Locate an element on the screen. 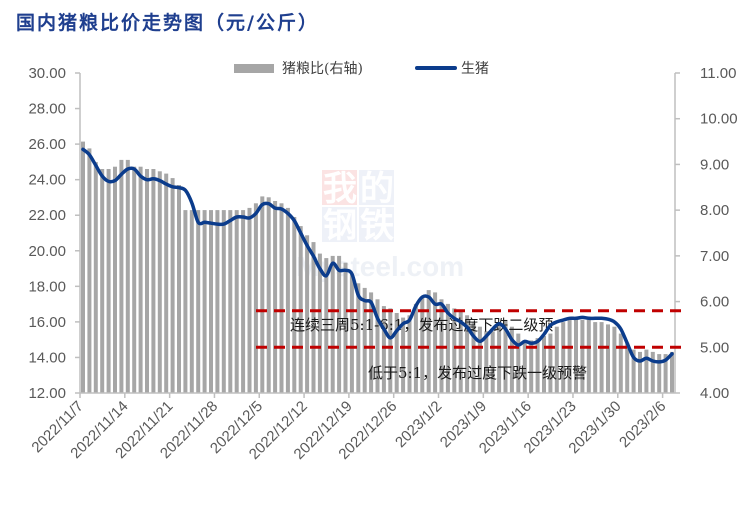 This screenshot has height=510, width=750. legend-line-swatch is located at coordinates (435, 68).